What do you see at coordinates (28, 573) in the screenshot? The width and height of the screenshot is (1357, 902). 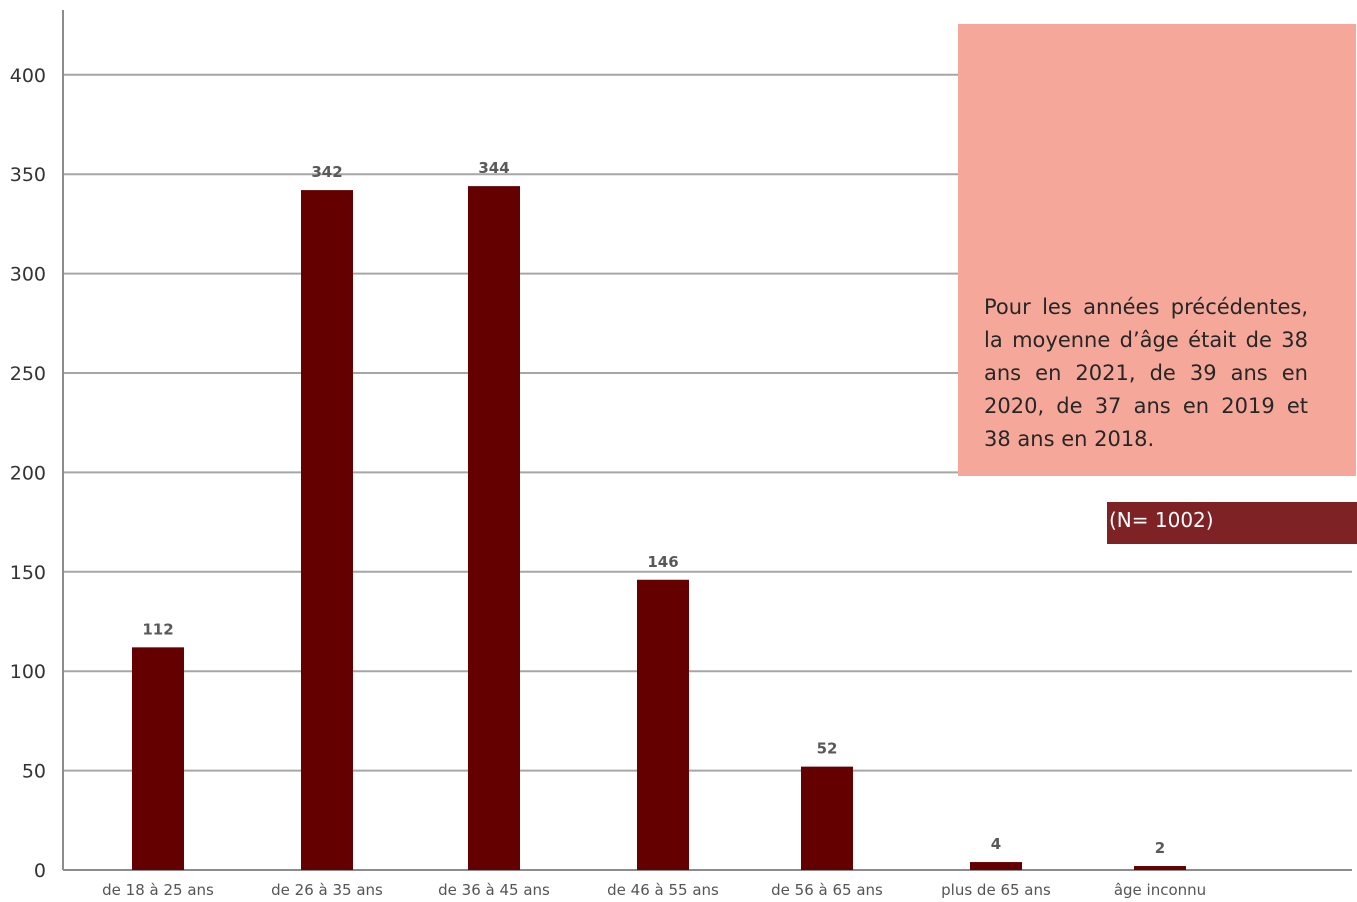 I see `y-tick-label: 150` at bounding box center [28, 573].